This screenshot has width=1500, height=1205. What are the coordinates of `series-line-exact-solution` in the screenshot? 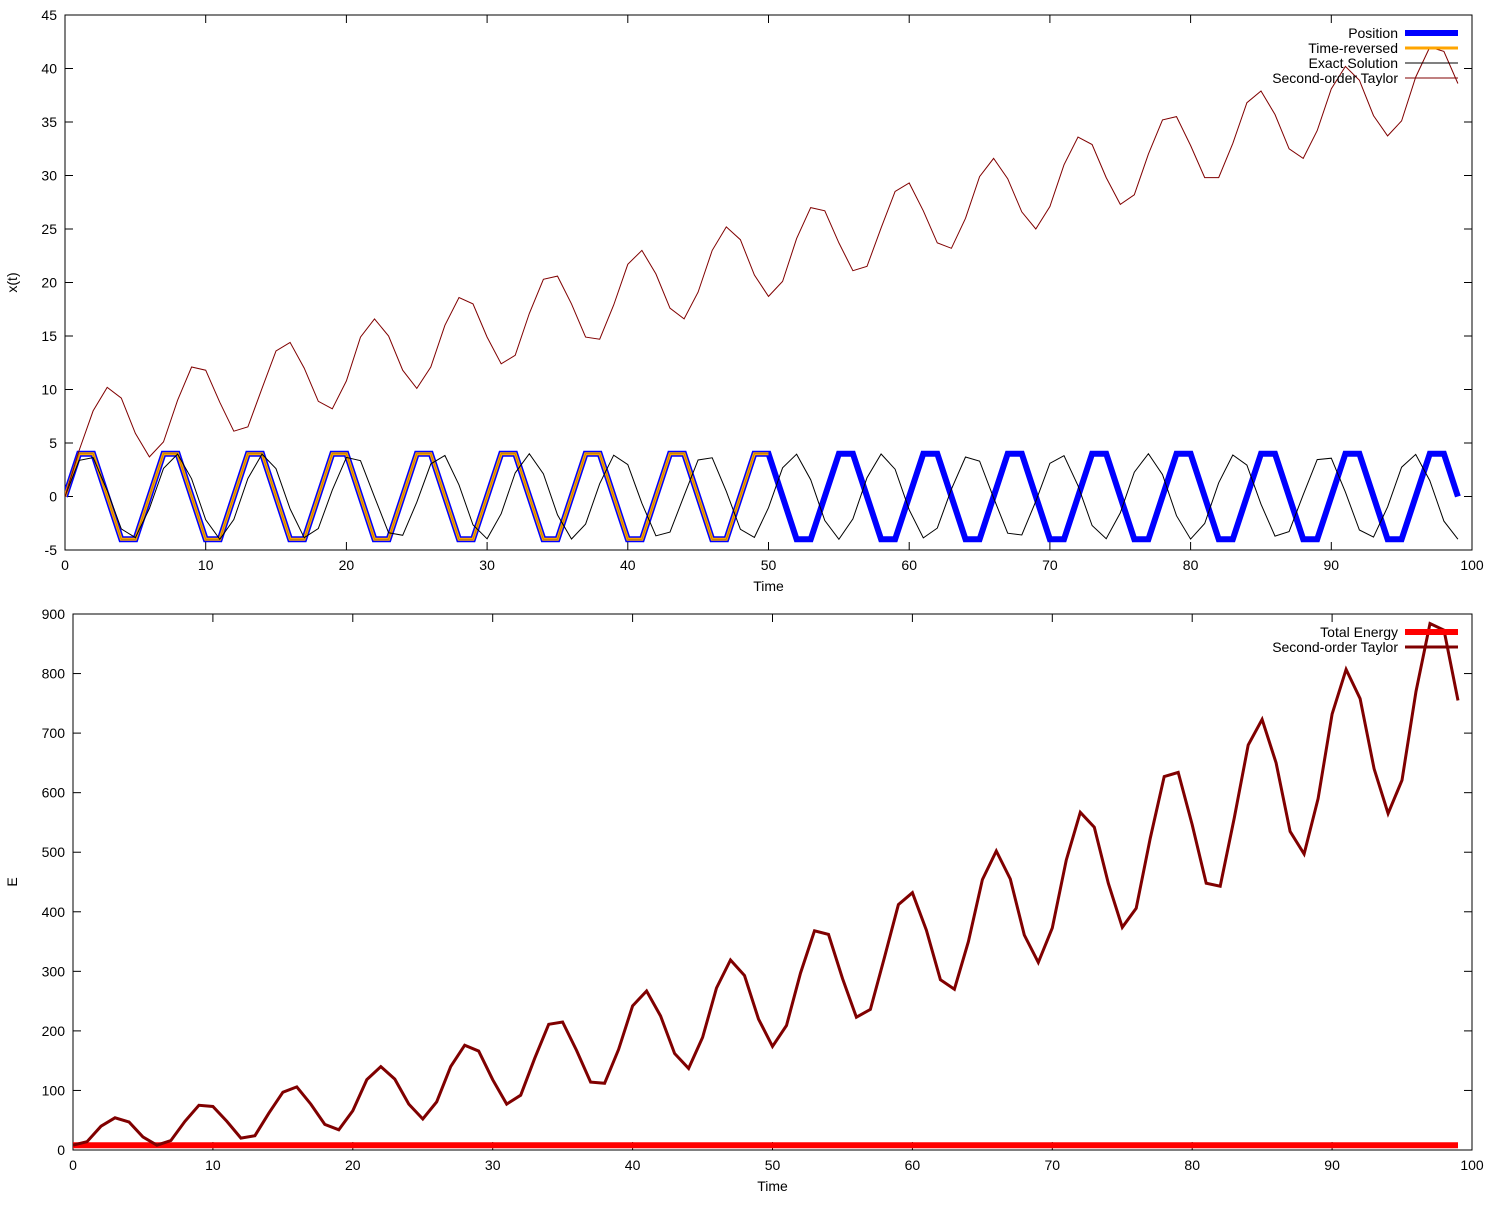 It's located at (762, 496).